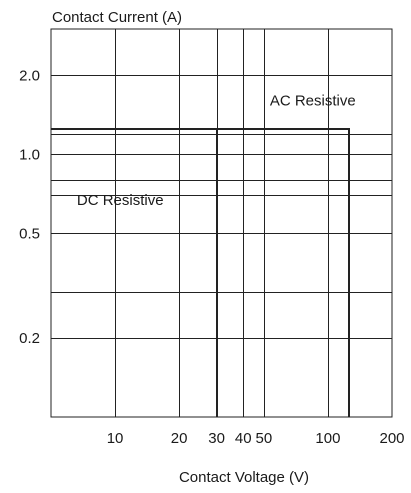  Describe the element at coordinates (29, 75) in the screenshot. I see `y-tick-label: 2.0` at that location.